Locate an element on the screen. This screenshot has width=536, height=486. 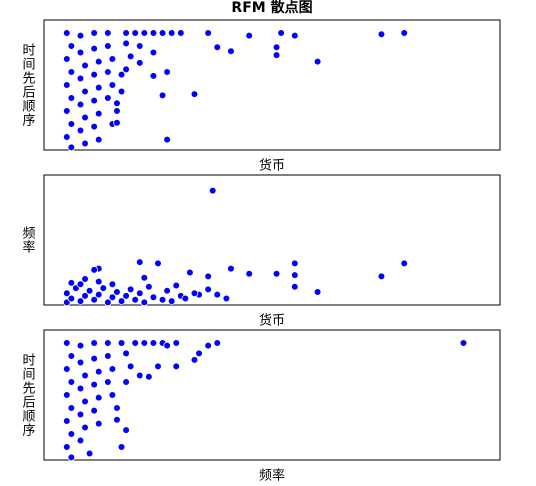
x-axis-label: 频率 is located at coordinates (272, 476).